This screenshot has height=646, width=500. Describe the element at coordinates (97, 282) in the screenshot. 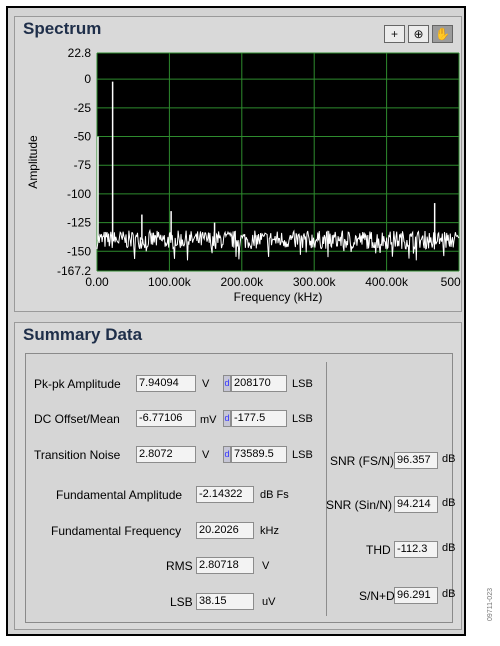

I see `x-tick-label: 0.00` at that location.